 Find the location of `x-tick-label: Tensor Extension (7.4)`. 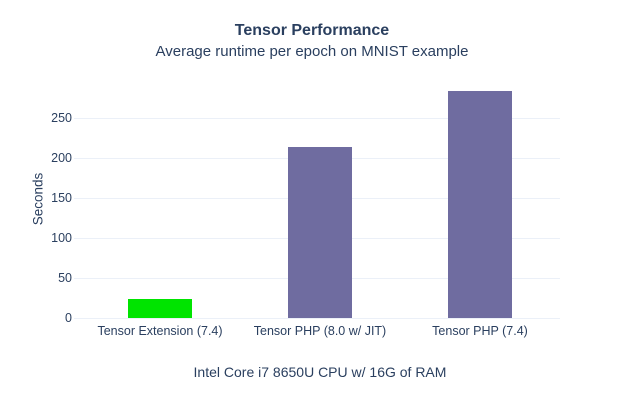

x-tick-label: Tensor Extension (7.4) is located at coordinates (160, 331).